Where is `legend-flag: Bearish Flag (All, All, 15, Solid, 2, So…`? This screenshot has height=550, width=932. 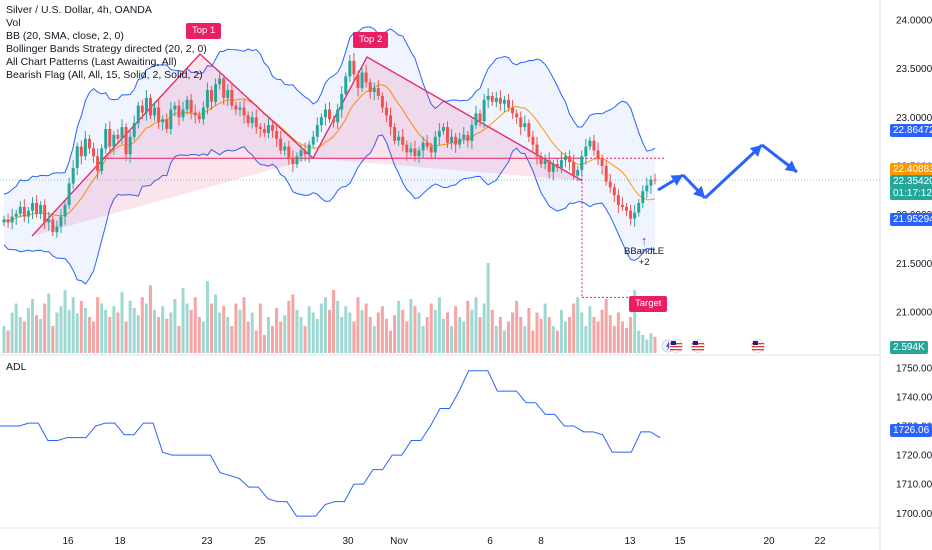
legend-flag: Bearish Flag (All, All, 15, Solid, 2, So… is located at coordinates (104, 75).